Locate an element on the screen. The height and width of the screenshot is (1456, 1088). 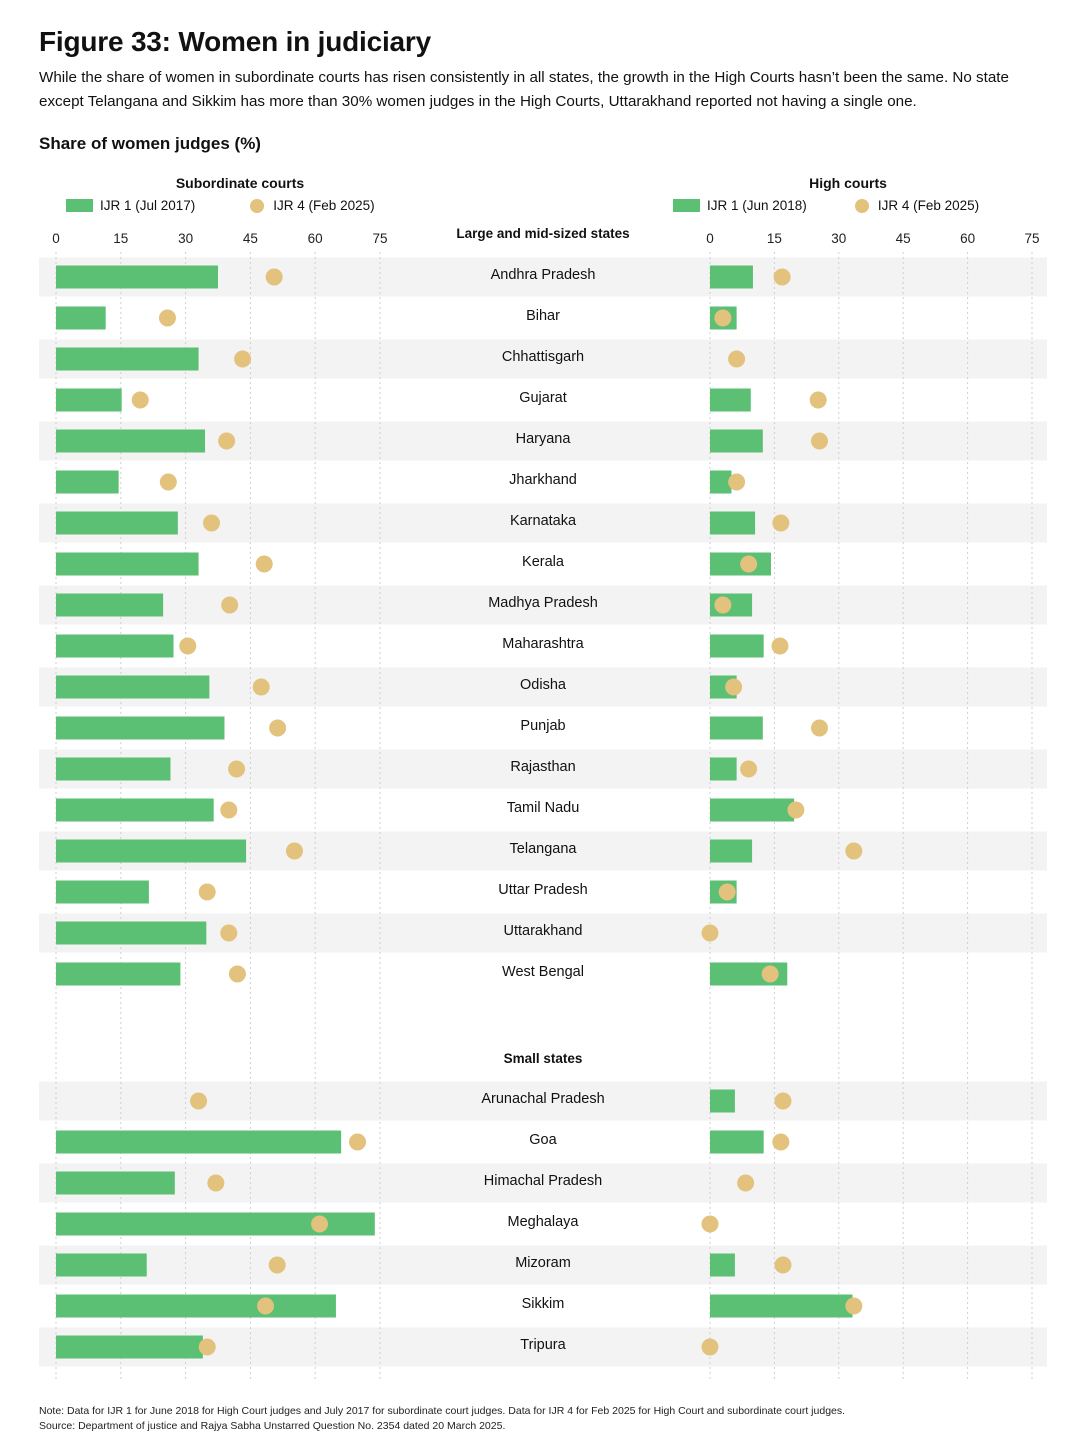
state-label-chhattisgarh: Chhattisgarh is located at coordinates (543, 357).